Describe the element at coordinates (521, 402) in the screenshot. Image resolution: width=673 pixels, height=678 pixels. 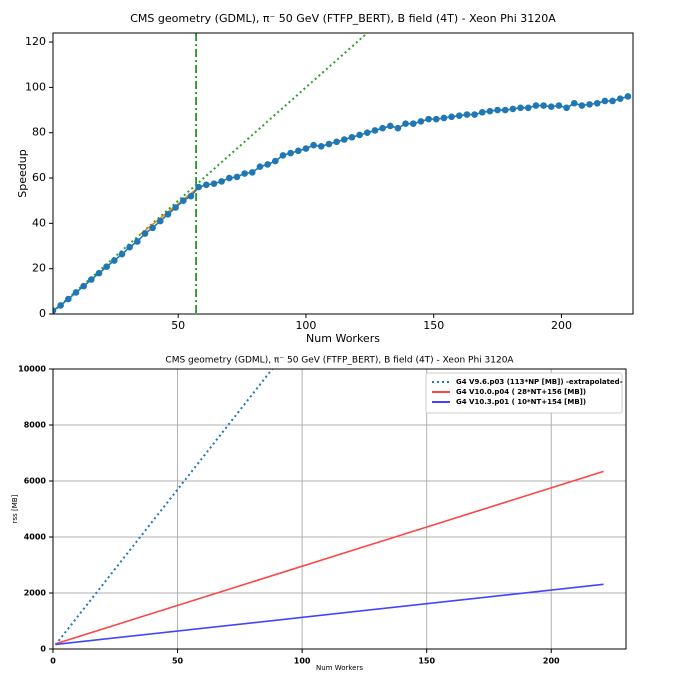
I see `legend-label: G4 V10.3.p01 ( 10*NT+154 [MB])` at that location.